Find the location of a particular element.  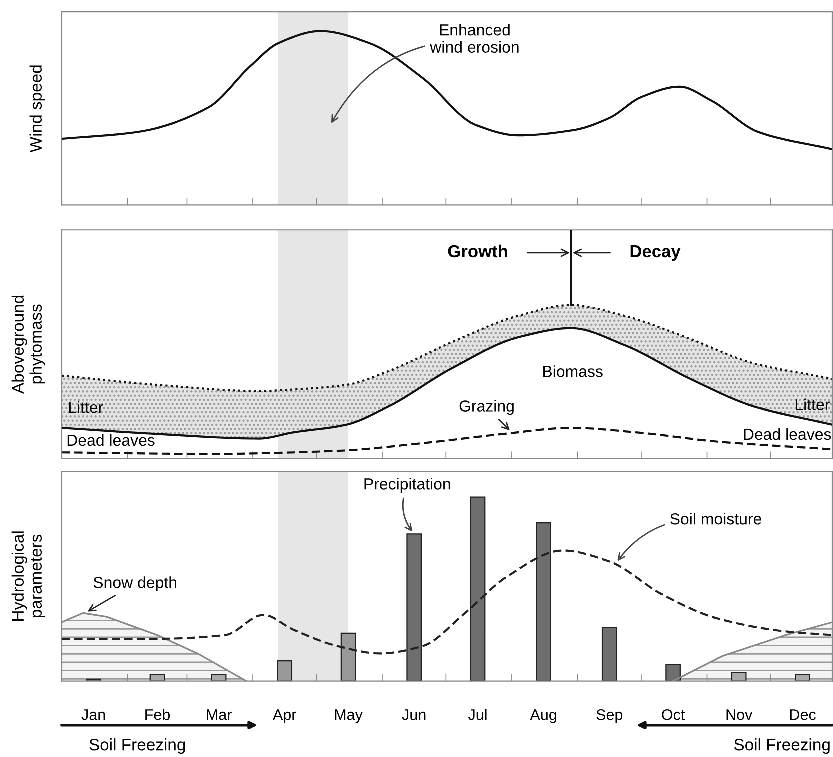

x-tick-label: Jul is located at coordinates (477, 714).